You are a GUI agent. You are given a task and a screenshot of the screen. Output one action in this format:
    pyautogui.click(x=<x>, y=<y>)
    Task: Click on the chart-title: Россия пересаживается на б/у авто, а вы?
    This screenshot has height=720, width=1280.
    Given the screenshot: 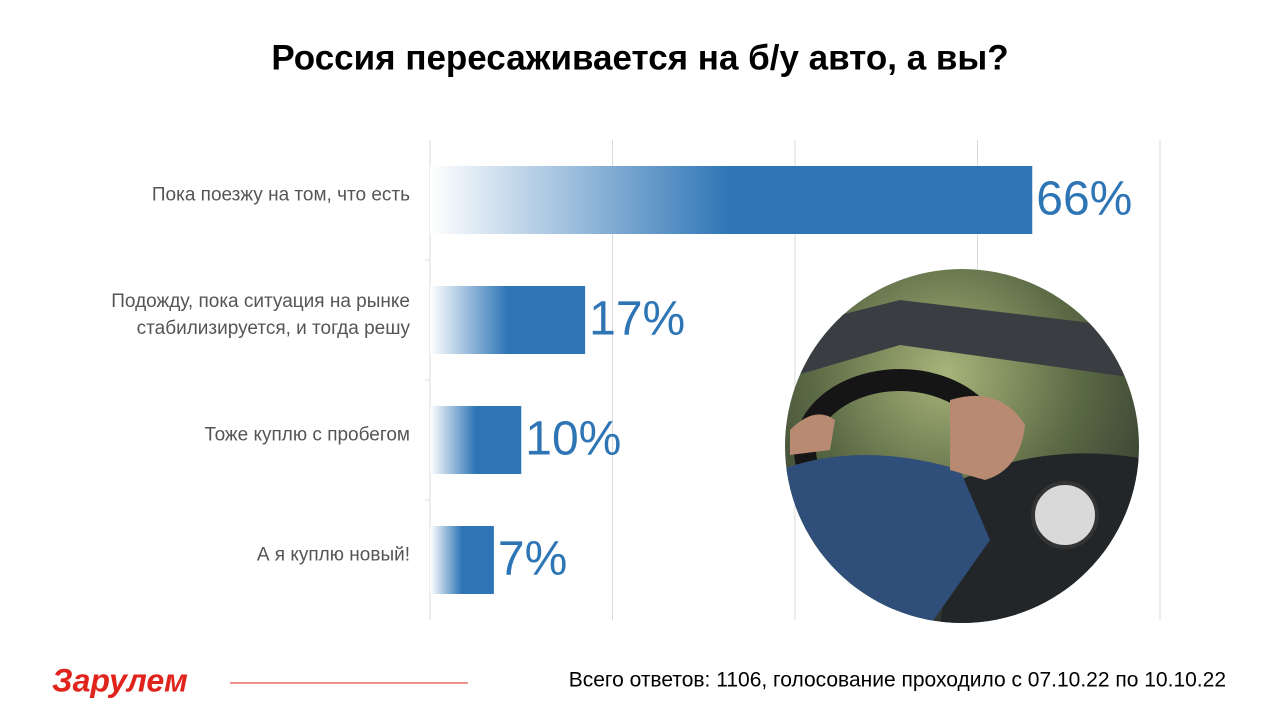 What is the action you would take?
    pyautogui.click(x=639, y=57)
    